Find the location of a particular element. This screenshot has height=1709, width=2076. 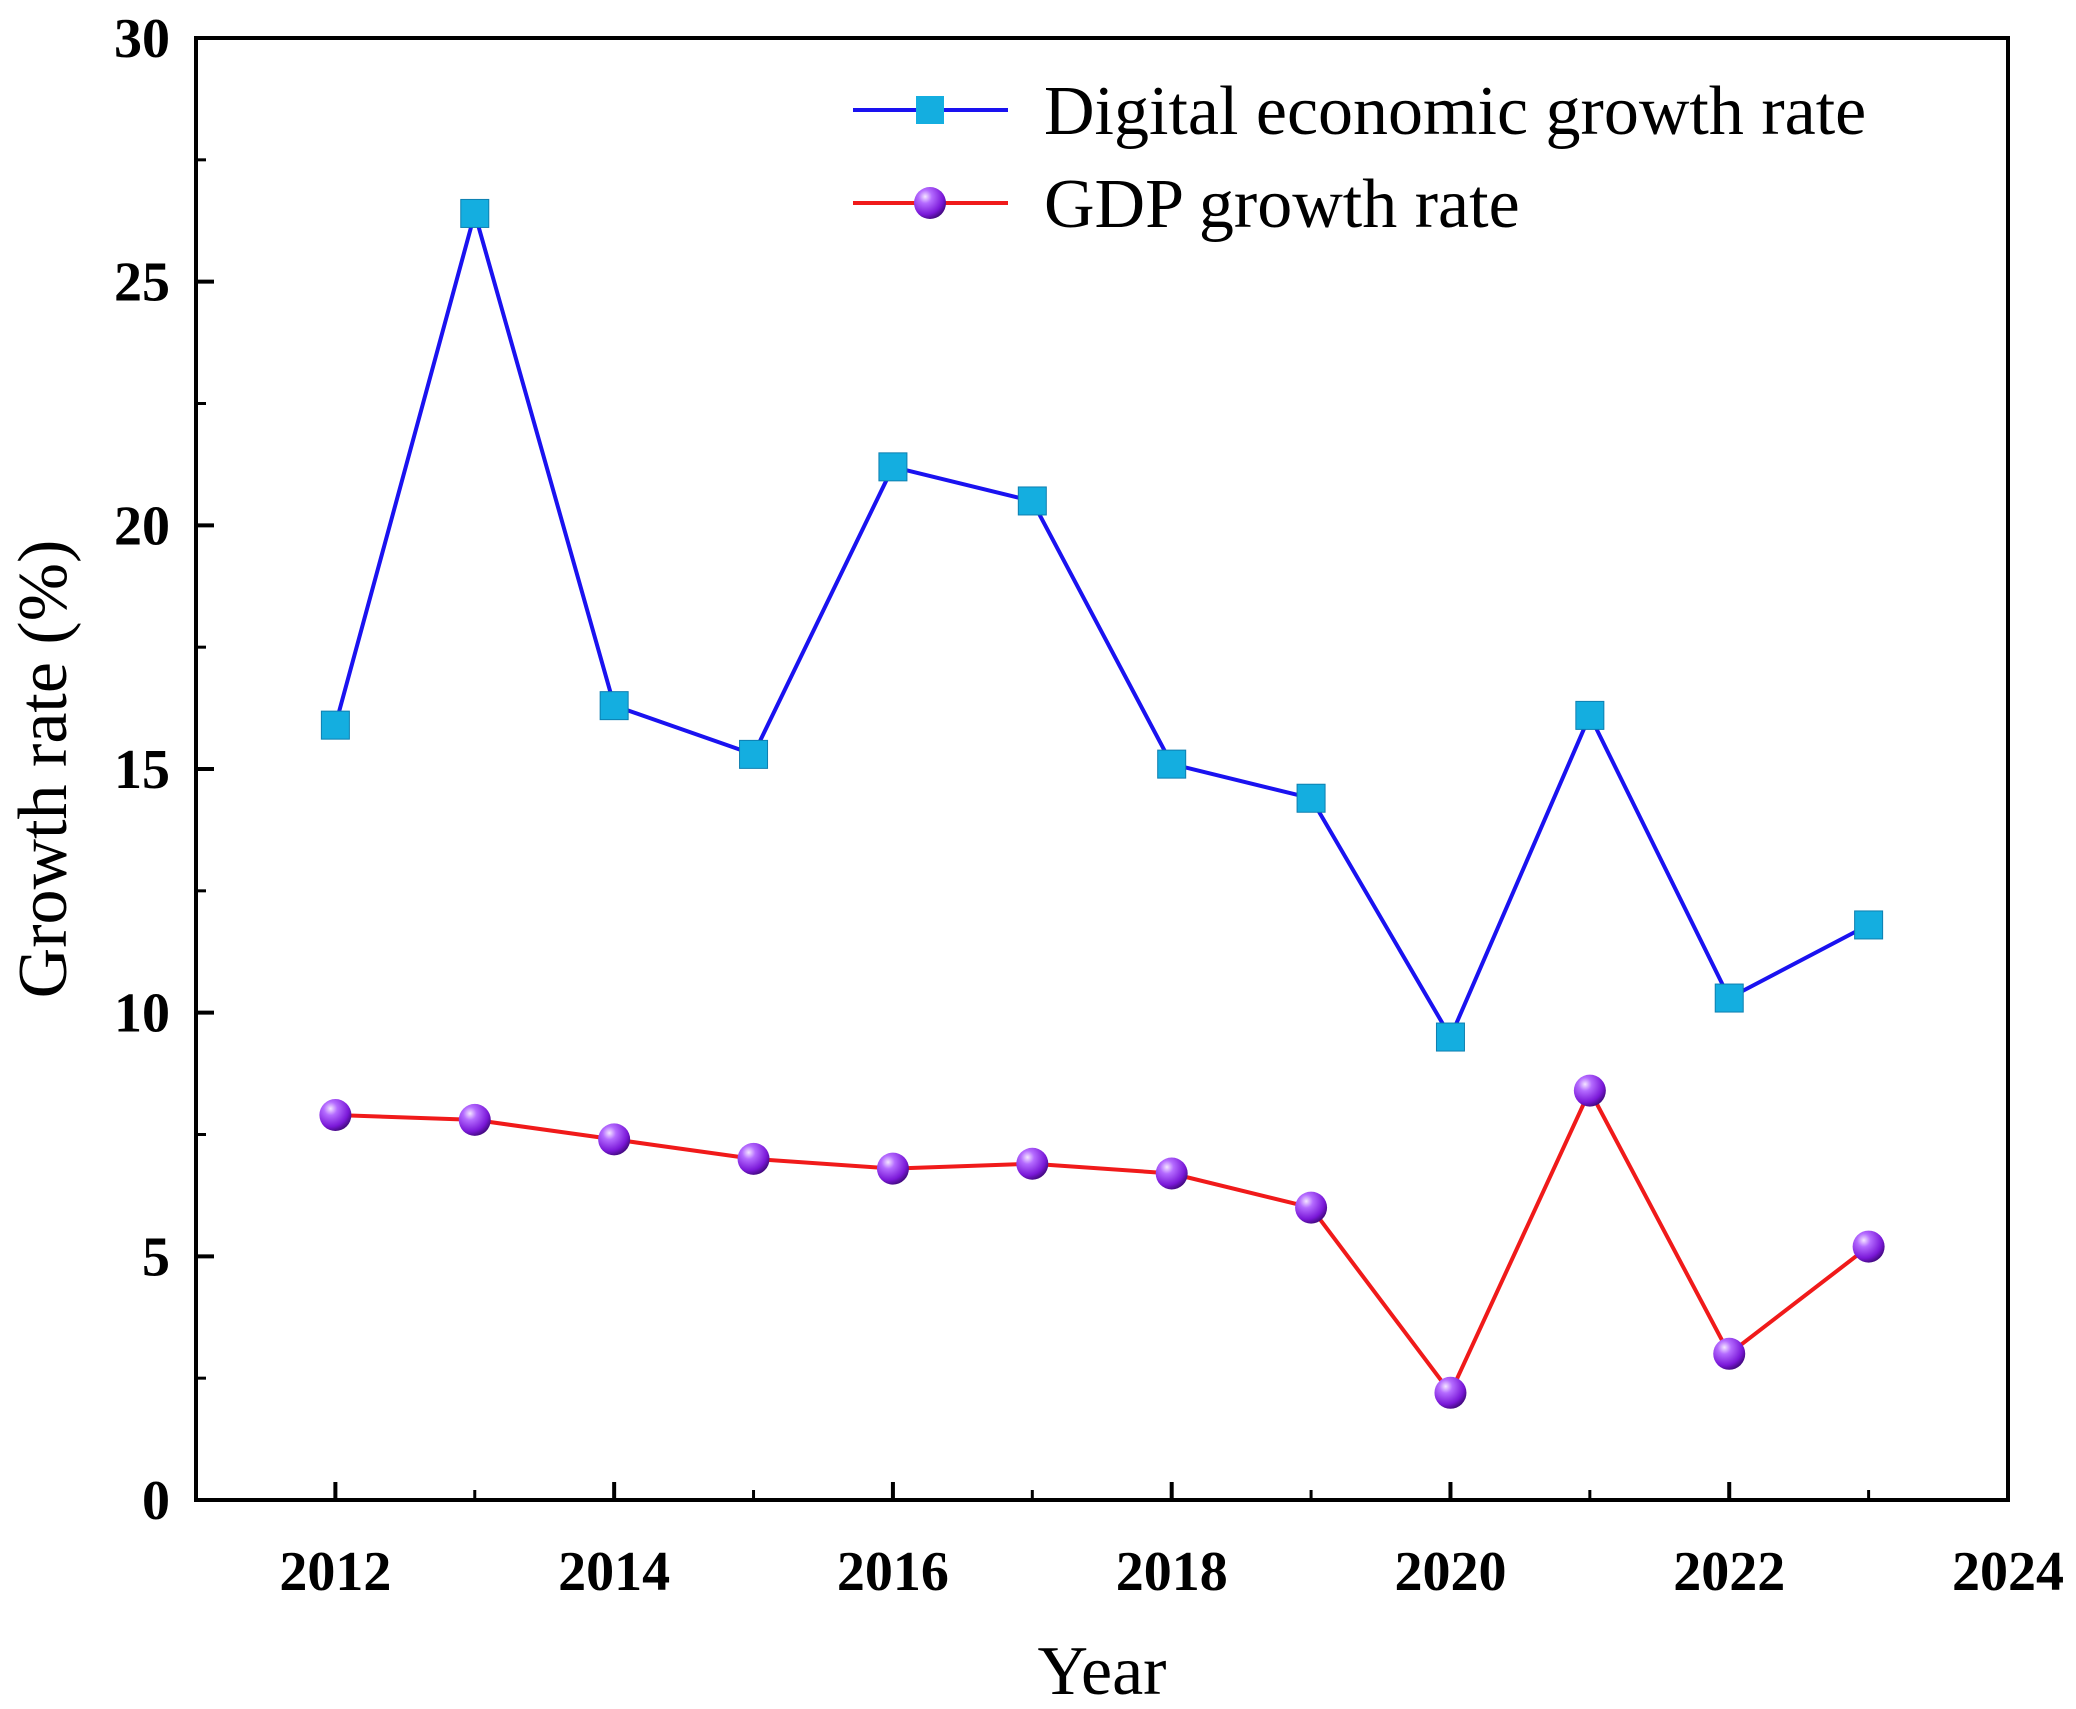

y-tick-label: 25 is located at coordinates (142, 283).